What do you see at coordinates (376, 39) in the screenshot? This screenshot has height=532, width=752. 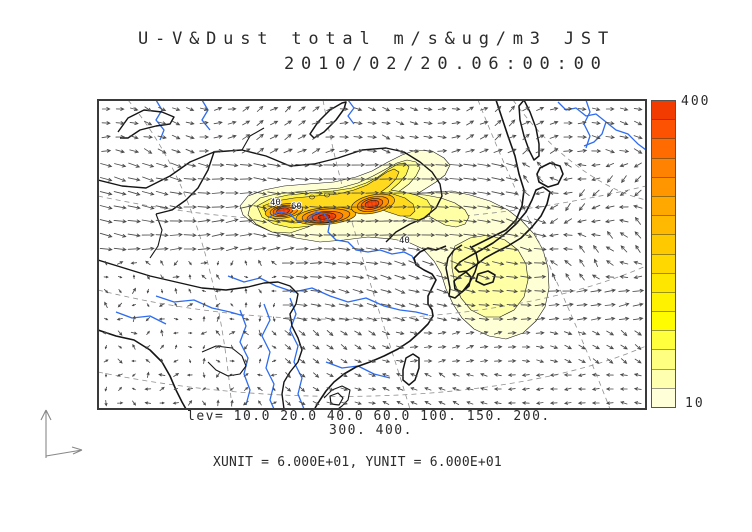 I see `chart-title: U-V&Dust total m/s&ug/m3 JST` at bounding box center [376, 39].